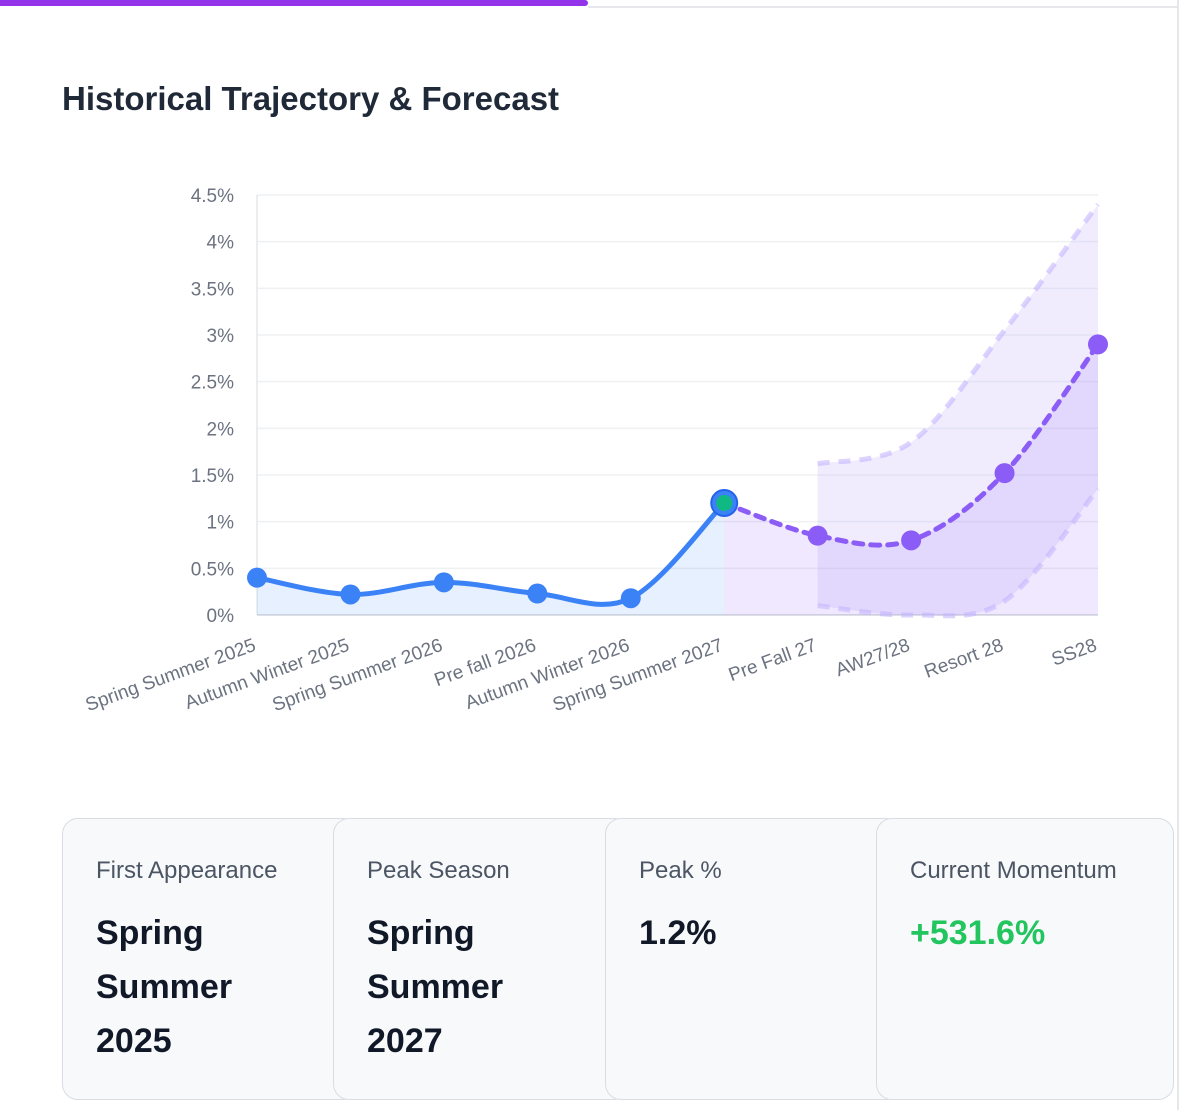  What do you see at coordinates (212, 196) in the screenshot?
I see `y-tick-label: 4.5%` at bounding box center [212, 196].